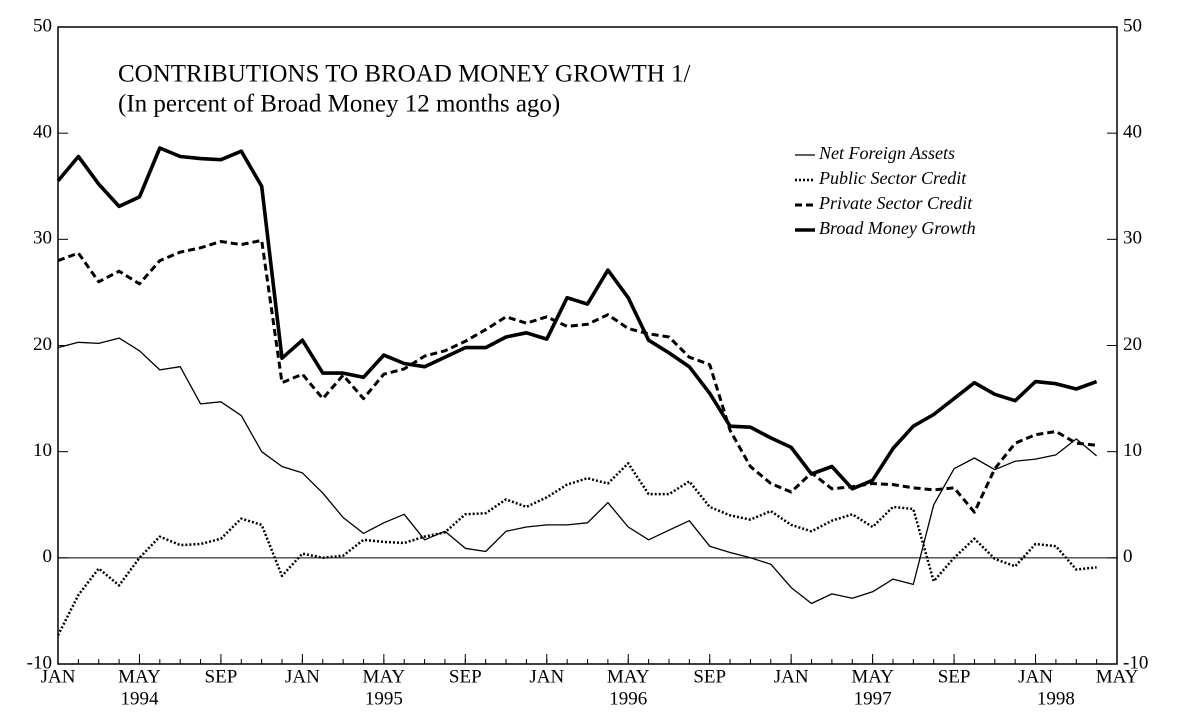  I want to click on y-tick-label: 0, so click(48, 556).